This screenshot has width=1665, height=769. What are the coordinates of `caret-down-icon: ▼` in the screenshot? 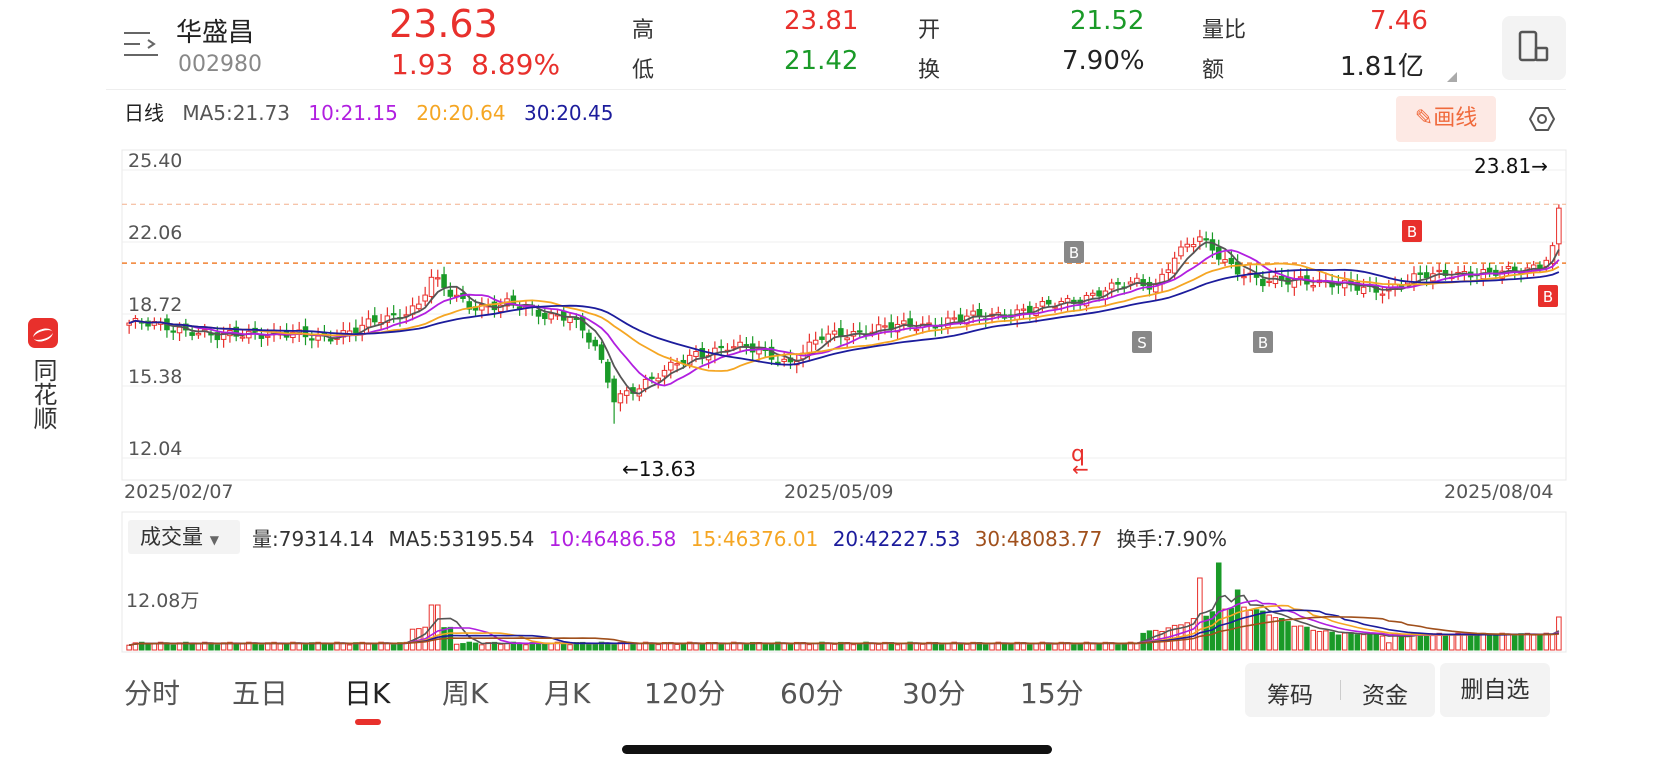 It's located at (214, 540).